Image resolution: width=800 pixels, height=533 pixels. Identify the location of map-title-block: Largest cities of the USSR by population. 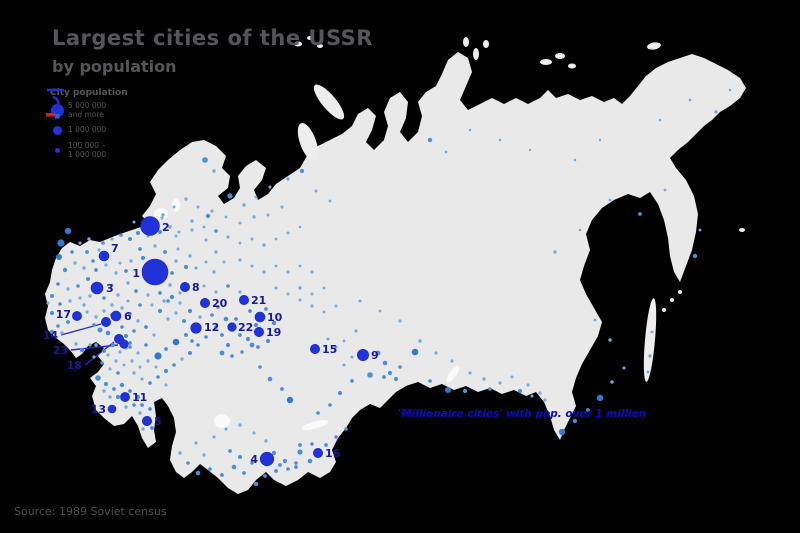
(212, 51).